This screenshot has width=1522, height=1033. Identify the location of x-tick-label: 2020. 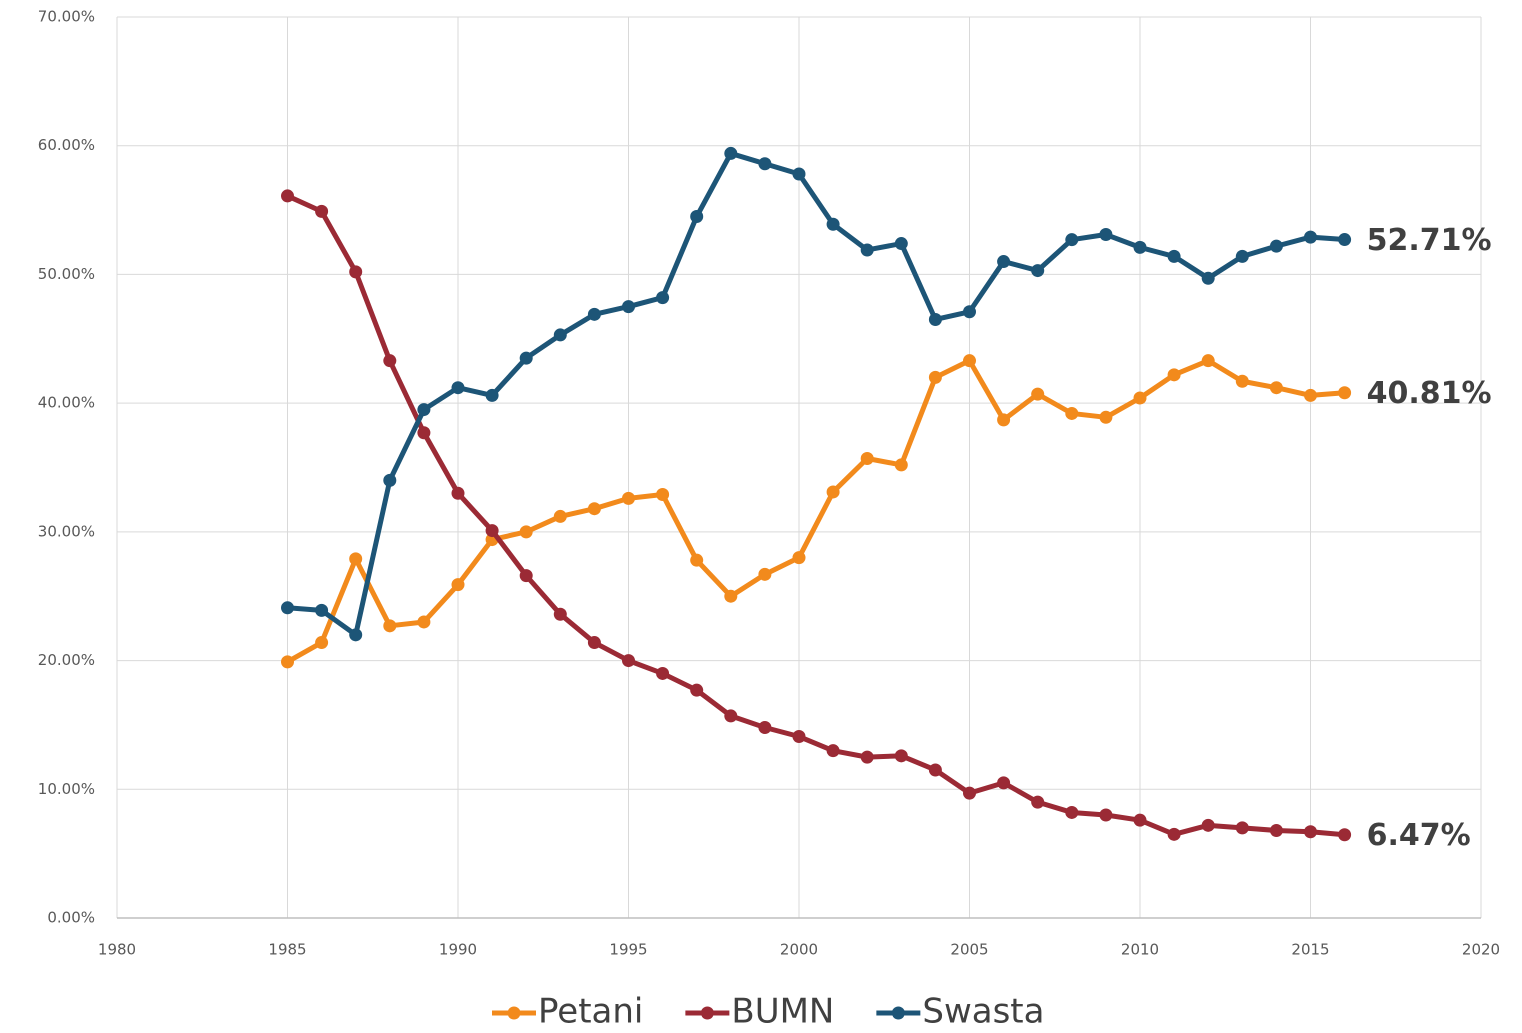
(1481, 950).